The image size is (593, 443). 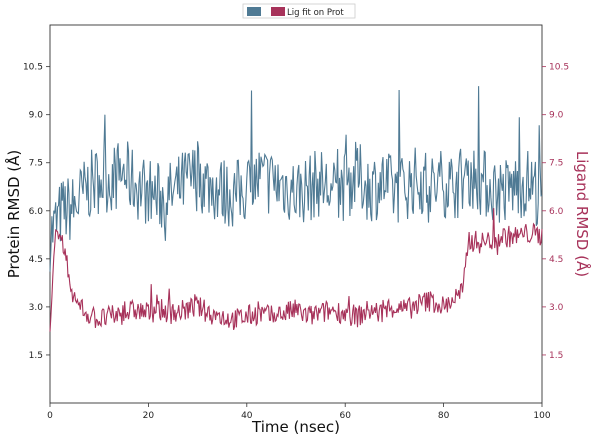 I want to click on y-left-tick-label: 1.5, so click(x=36, y=356).